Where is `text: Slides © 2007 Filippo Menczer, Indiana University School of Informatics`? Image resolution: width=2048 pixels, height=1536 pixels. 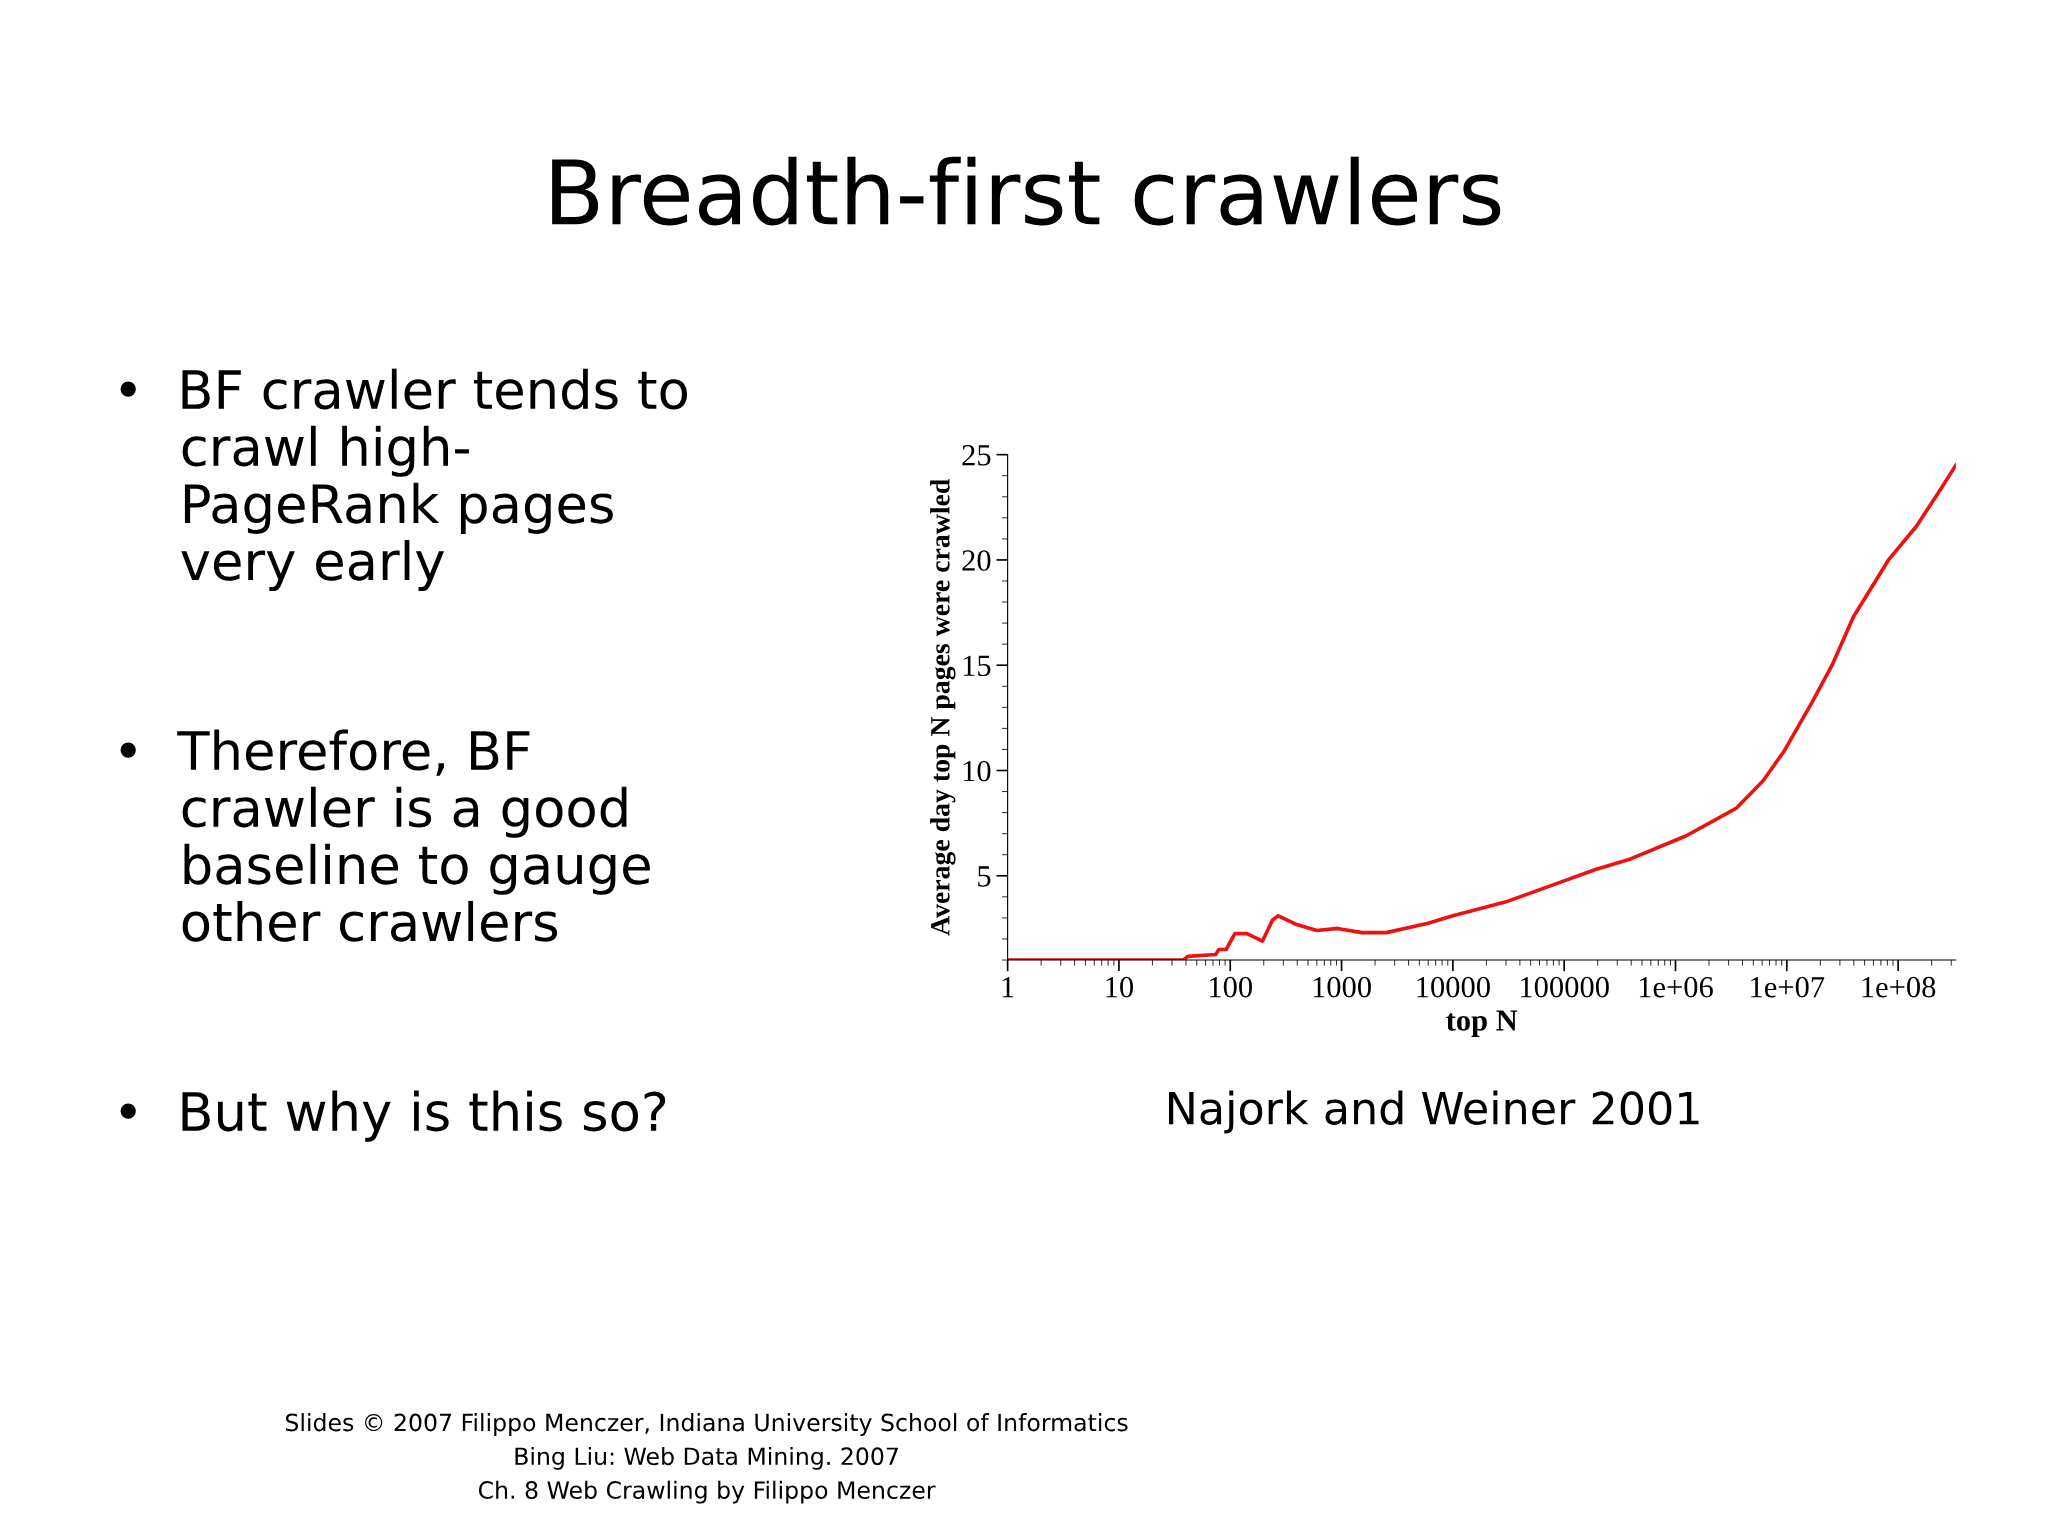
text: Slides © 2007 Filippo Menczer, Indiana University School of Informatics is located at coordinates (706, 1424).